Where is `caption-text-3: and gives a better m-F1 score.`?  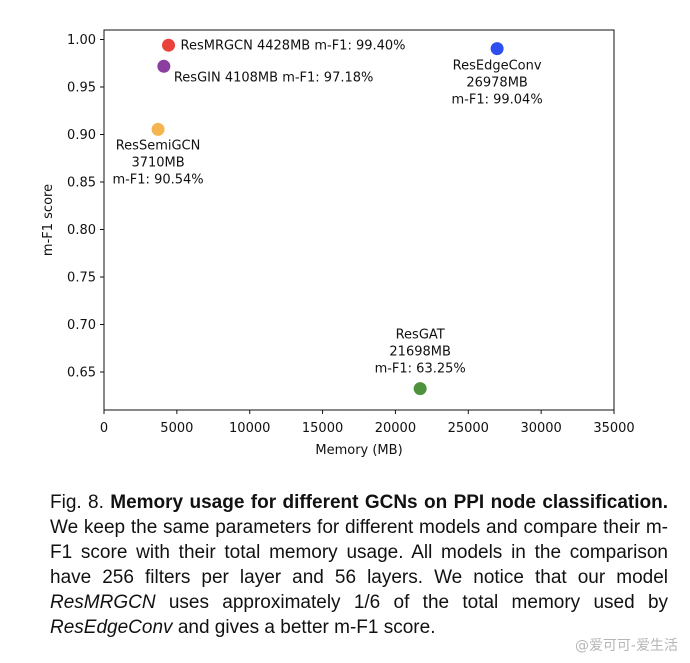
caption-text-3: and gives a better m-F1 score. is located at coordinates (306, 627).